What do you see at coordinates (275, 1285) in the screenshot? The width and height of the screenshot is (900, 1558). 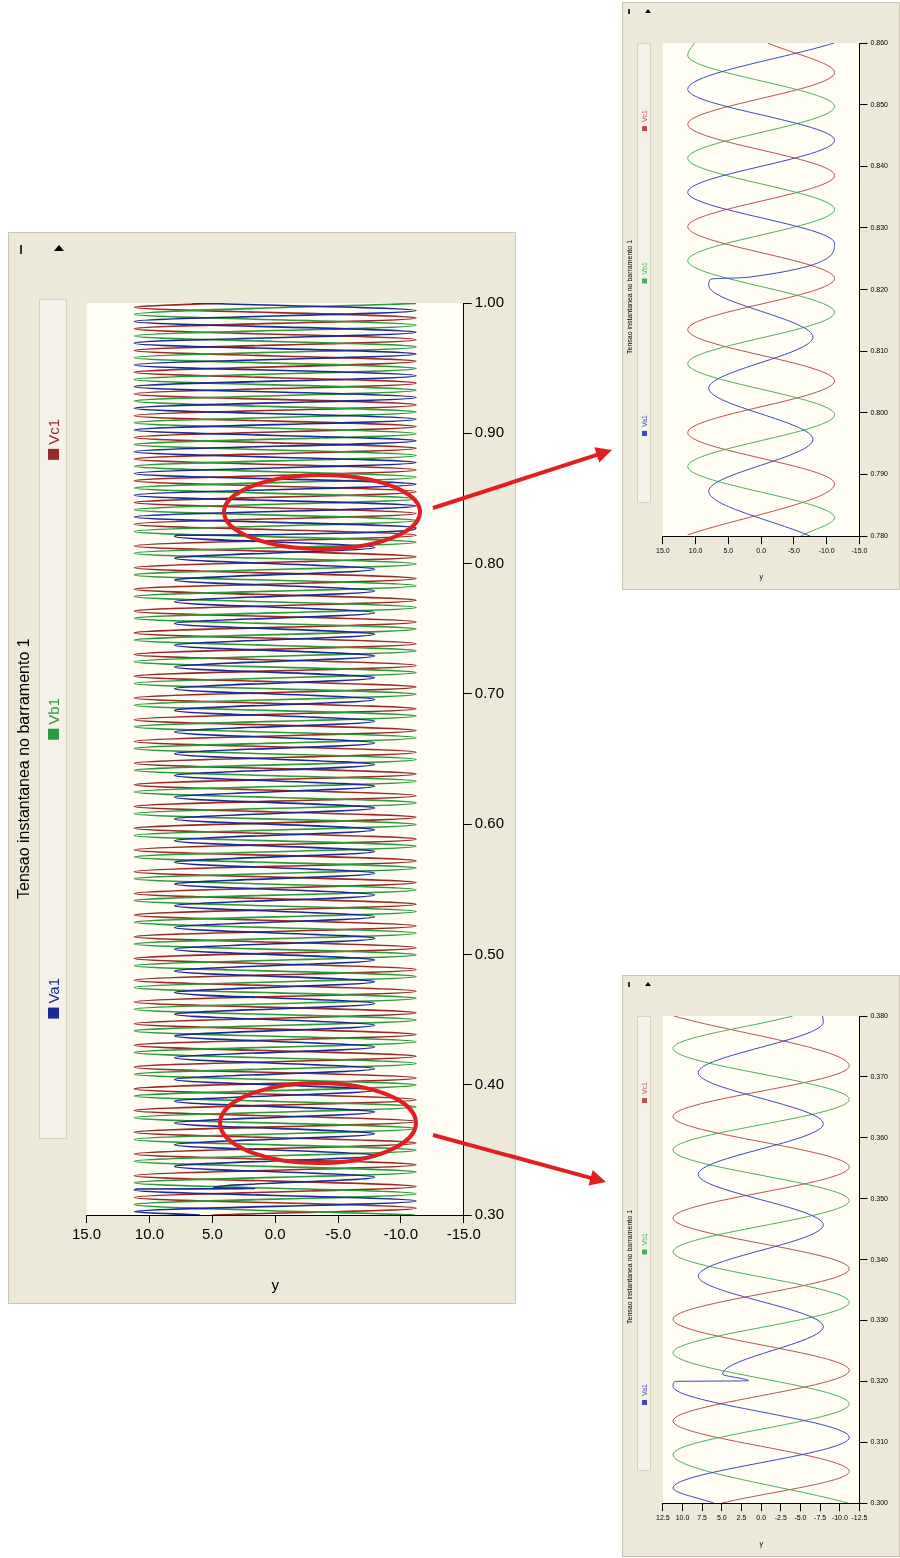 I see `x-axis-title: y` at bounding box center [275, 1285].